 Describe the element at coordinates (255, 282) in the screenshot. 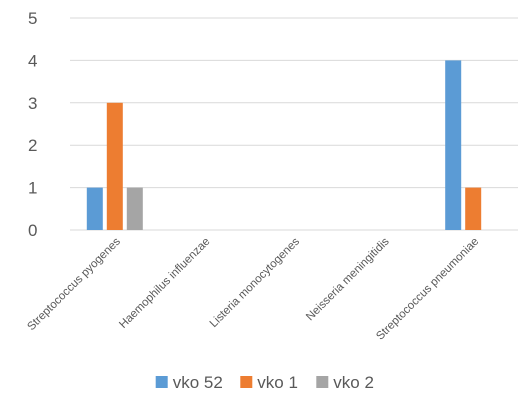

I see `x-category-label: Listeria monocytogenes` at that location.